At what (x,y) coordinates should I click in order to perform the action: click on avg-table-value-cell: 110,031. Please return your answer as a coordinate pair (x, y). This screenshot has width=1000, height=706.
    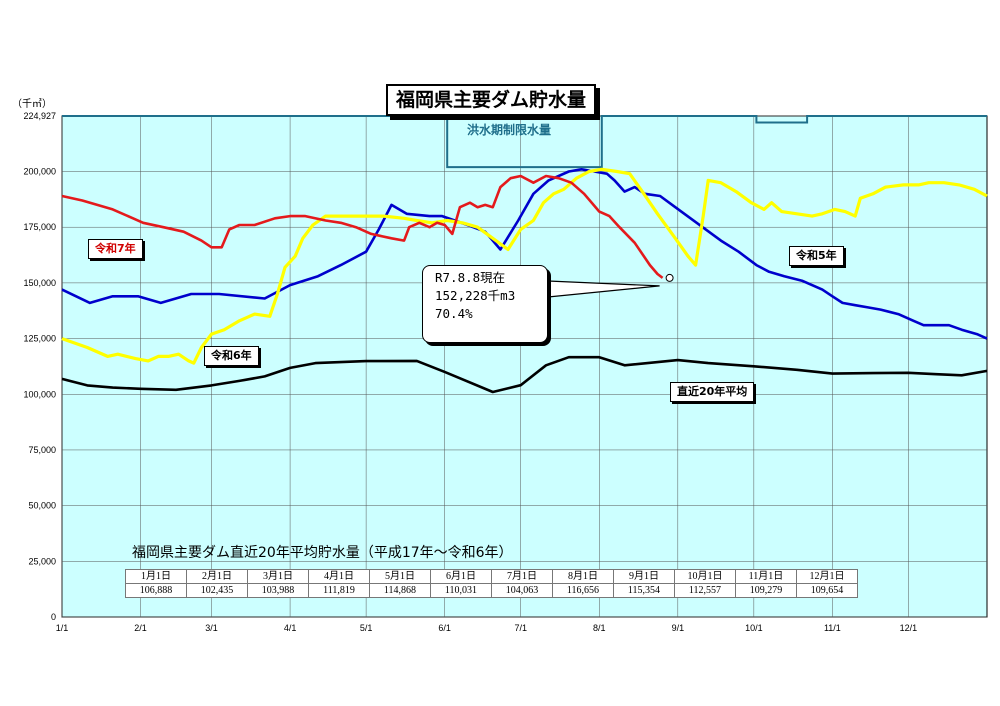
    Looking at the image, I should click on (461, 590).